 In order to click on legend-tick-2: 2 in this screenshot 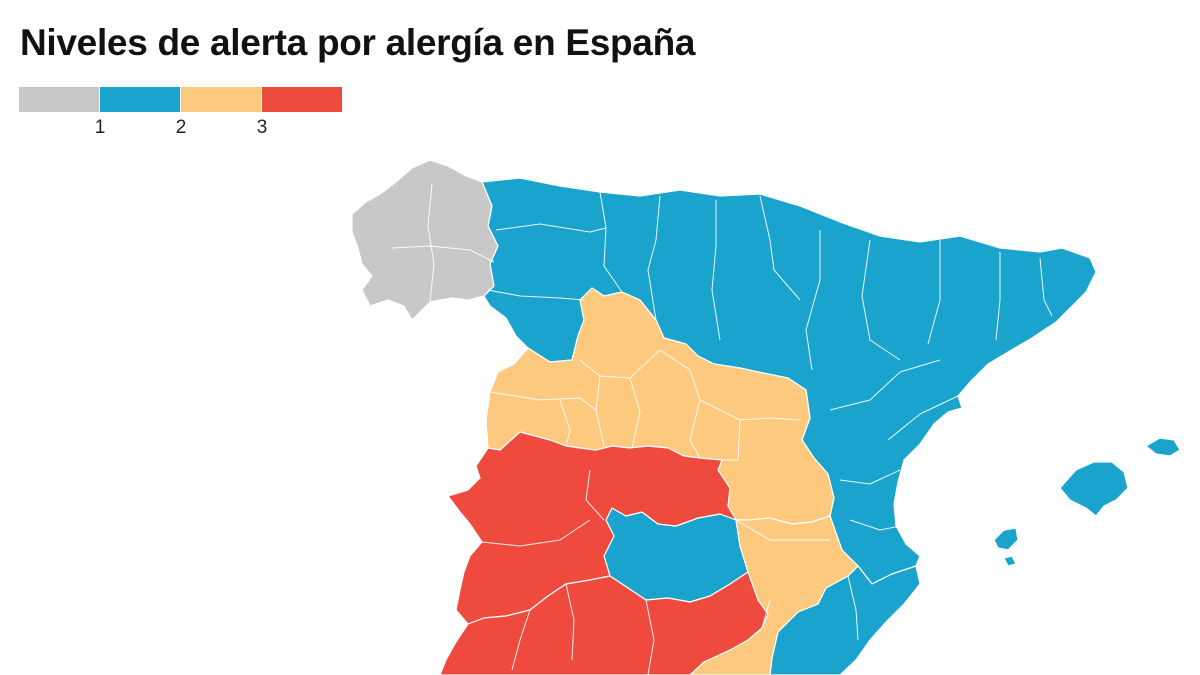, I will do `click(181, 127)`.